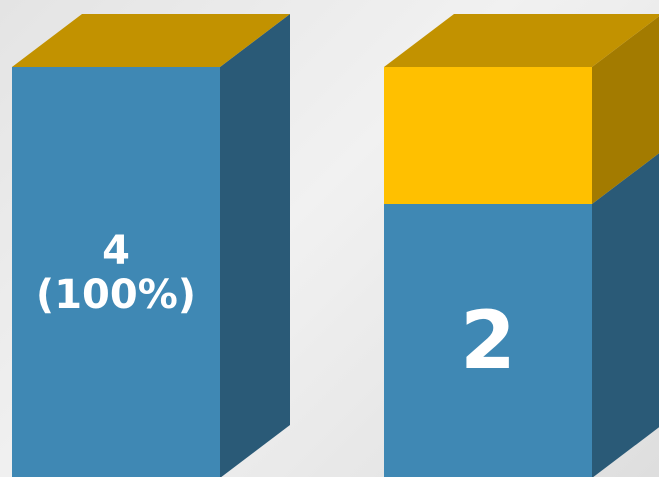 The width and height of the screenshot is (659, 477). I want to click on bar-segment, so click(488, 135).